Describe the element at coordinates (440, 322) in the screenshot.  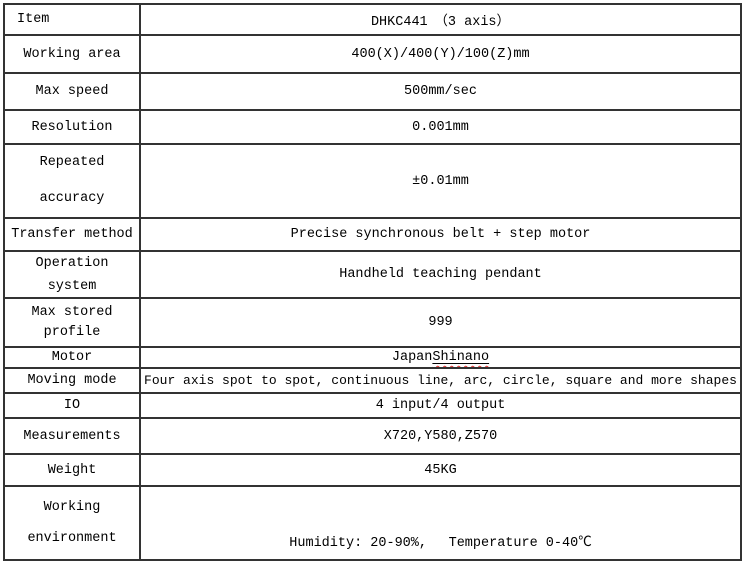
I see `spec-value-max-stored-profile: 999` at that location.